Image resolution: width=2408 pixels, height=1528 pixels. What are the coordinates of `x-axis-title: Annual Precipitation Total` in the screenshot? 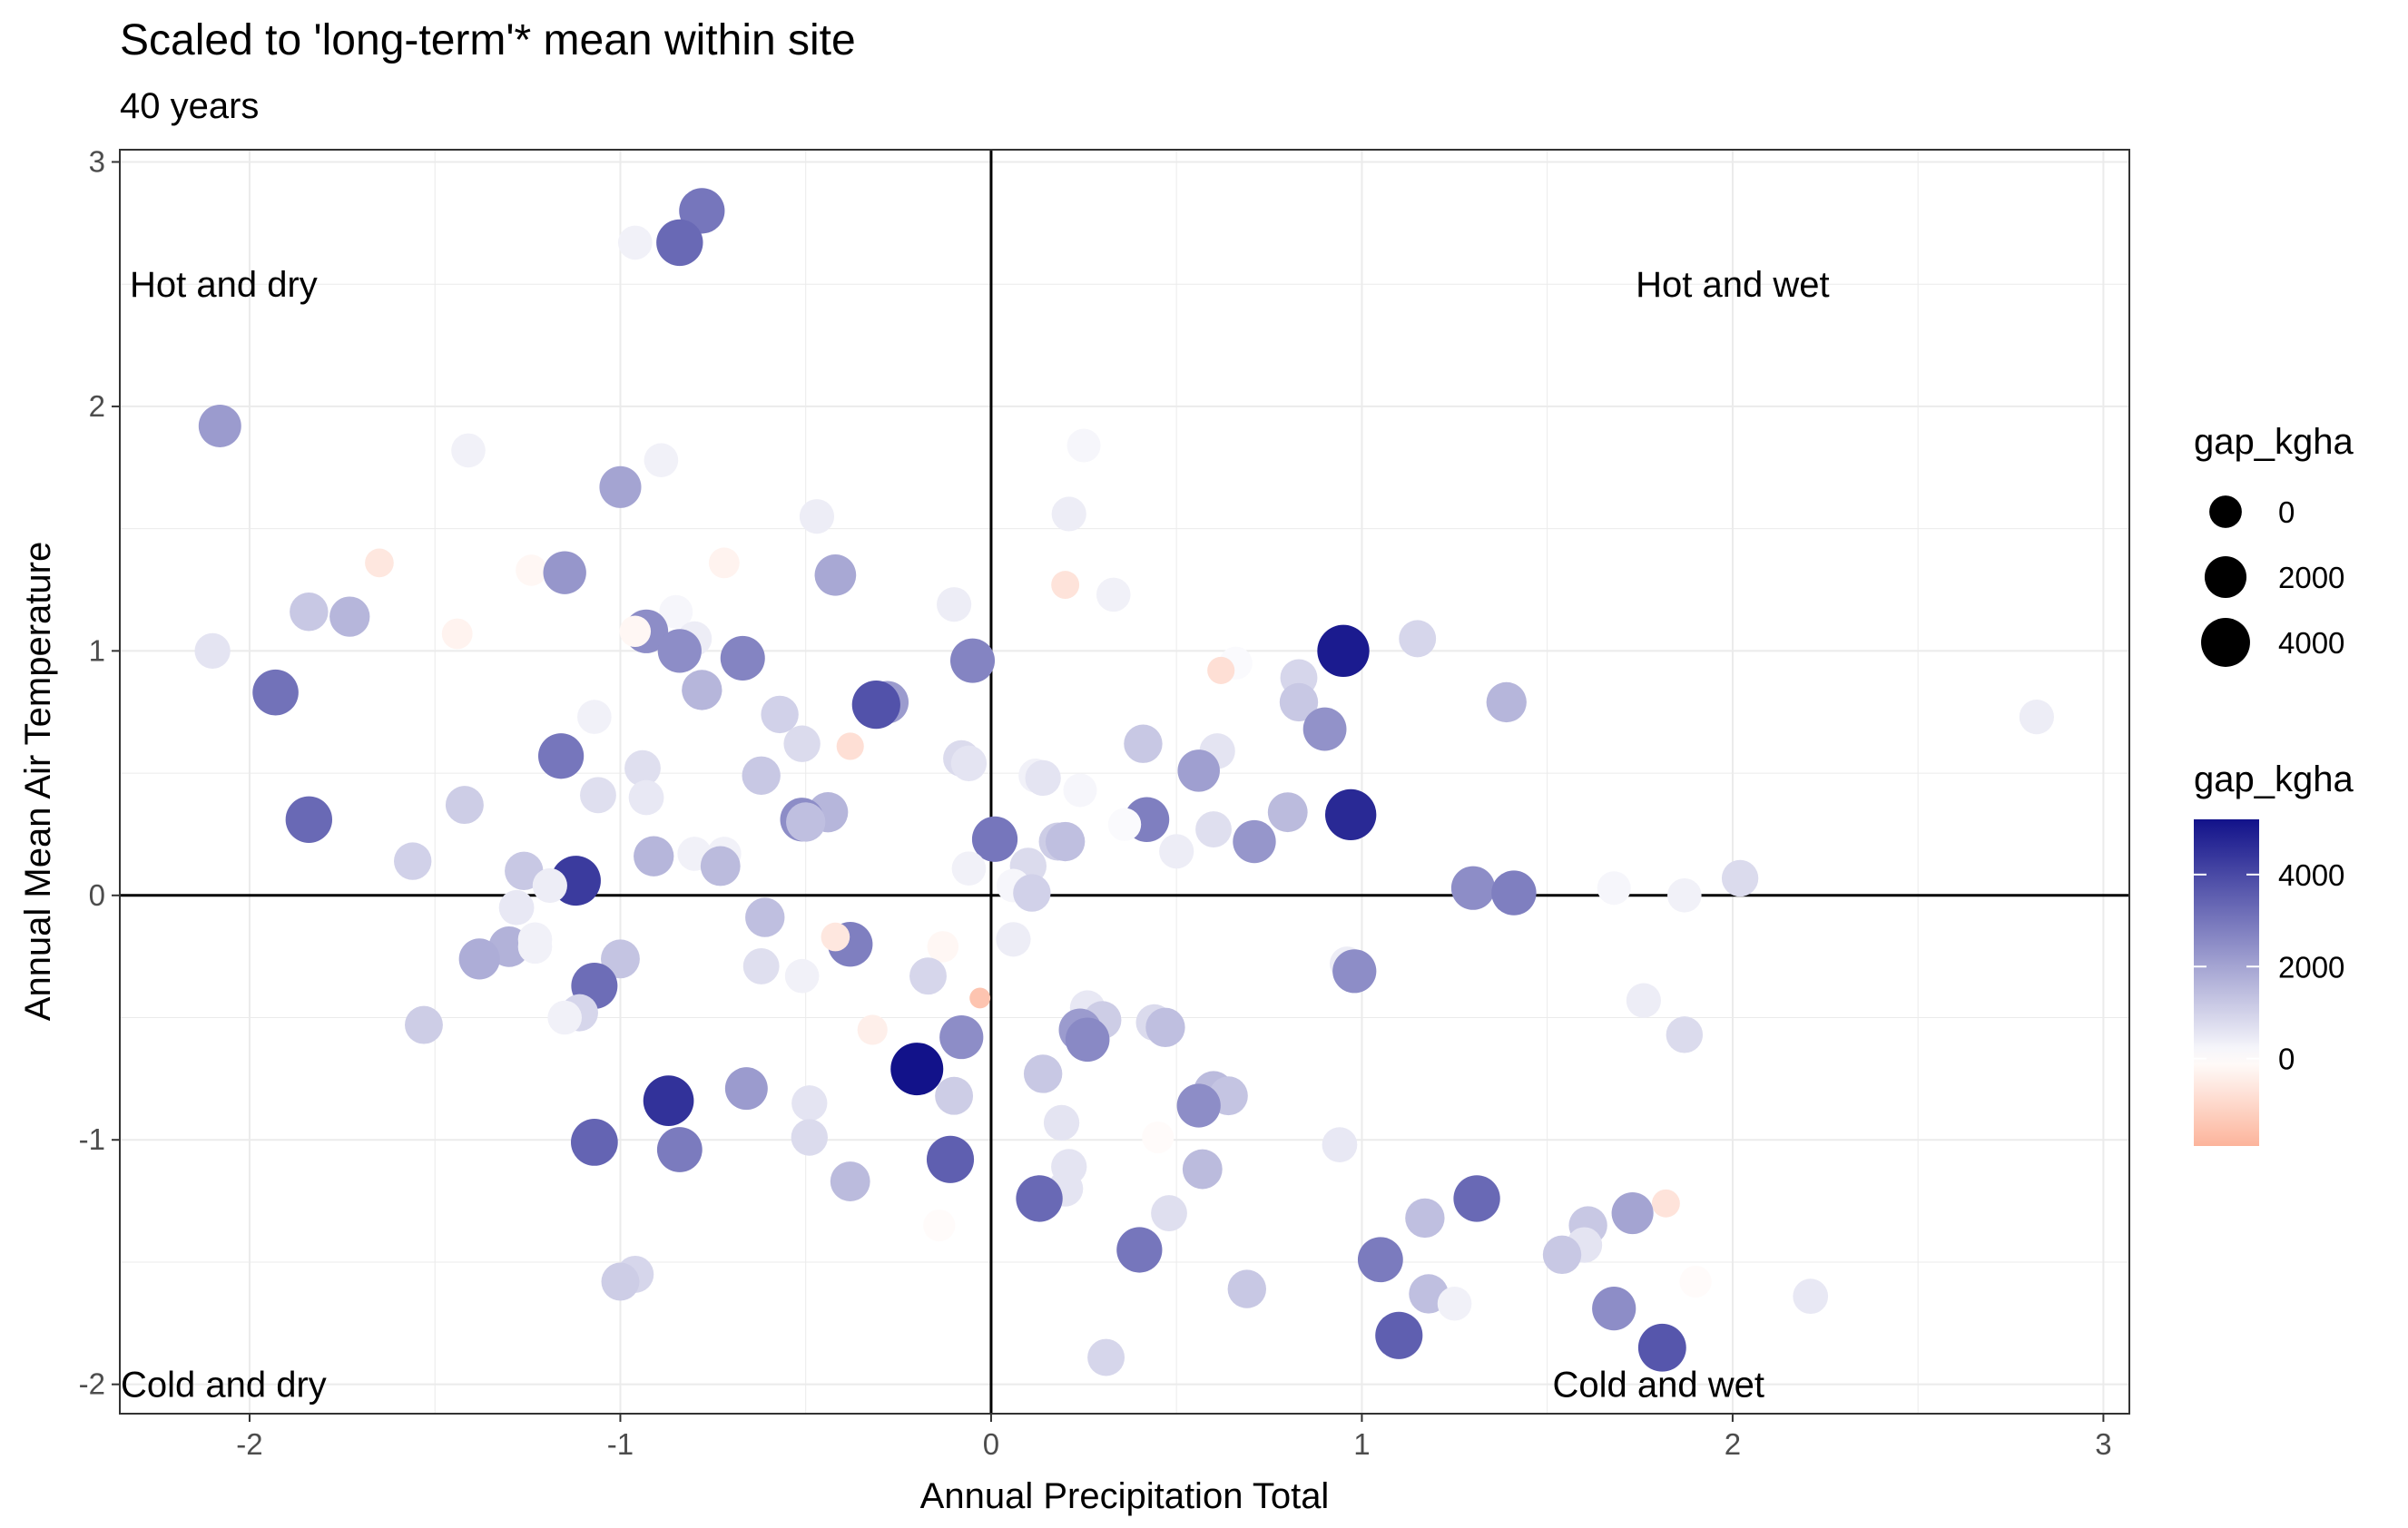 It's located at (1125, 1496).